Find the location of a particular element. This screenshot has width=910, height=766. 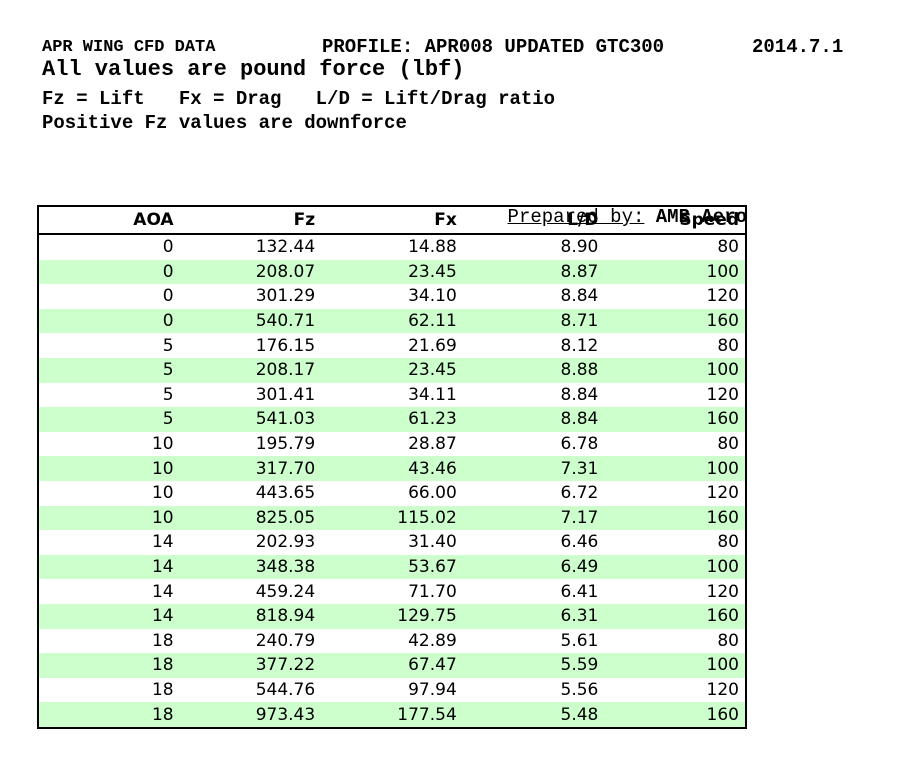

table-cell: 5.48 is located at coordinates (579, 714).